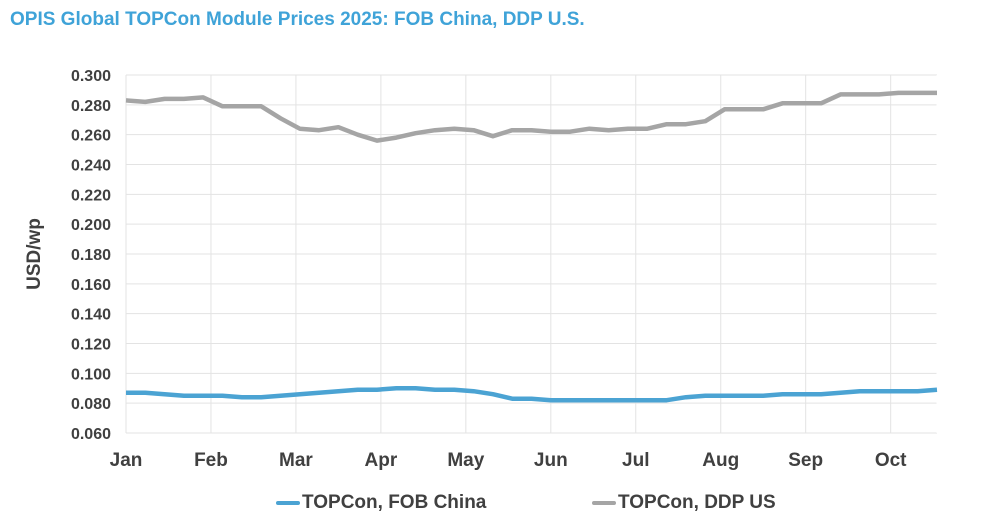  I want to click on legend-swatch-ddp-us, so click(604, 503).